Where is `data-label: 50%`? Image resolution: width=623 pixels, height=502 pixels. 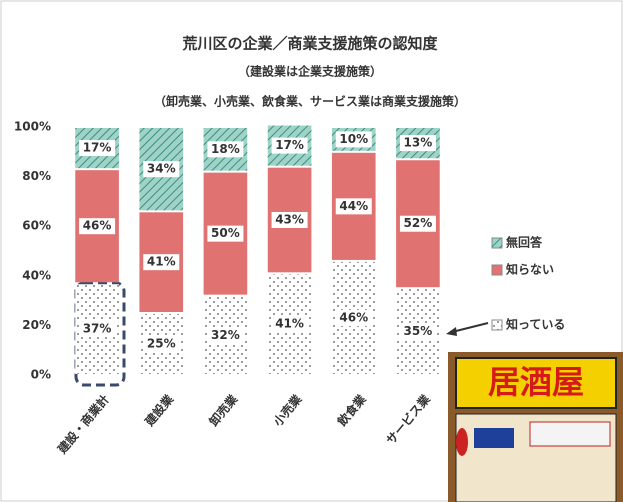
data-label: 50% is located at coordinates (225, 233).